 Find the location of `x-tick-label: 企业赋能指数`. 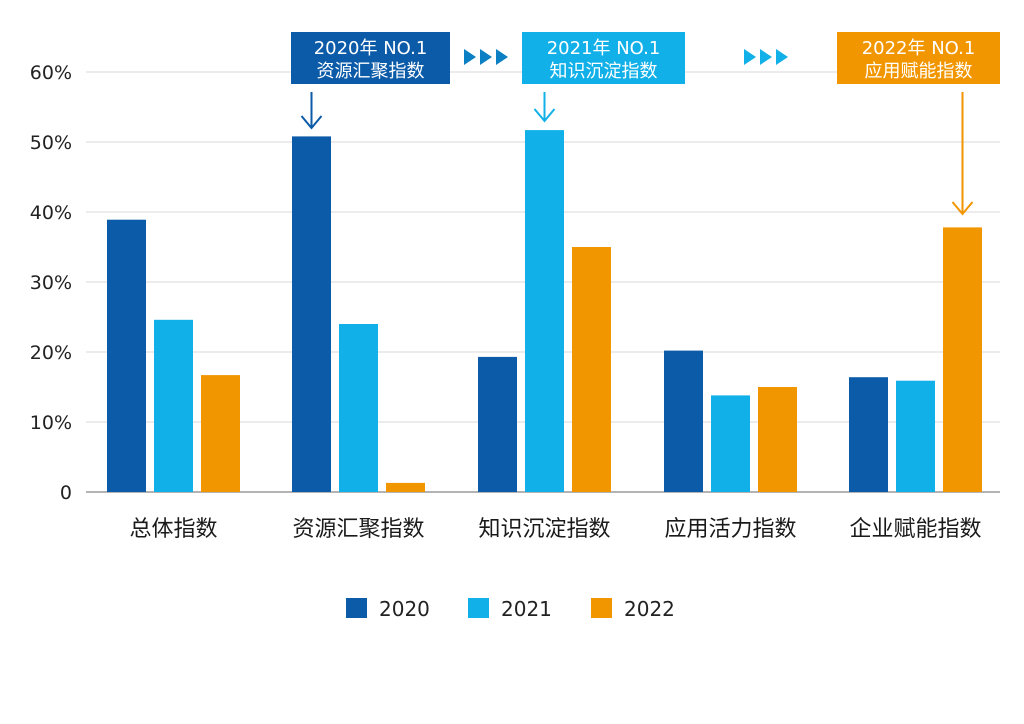

x-tick-label: 企业赋能指数 is located at coordinates (915, 529).